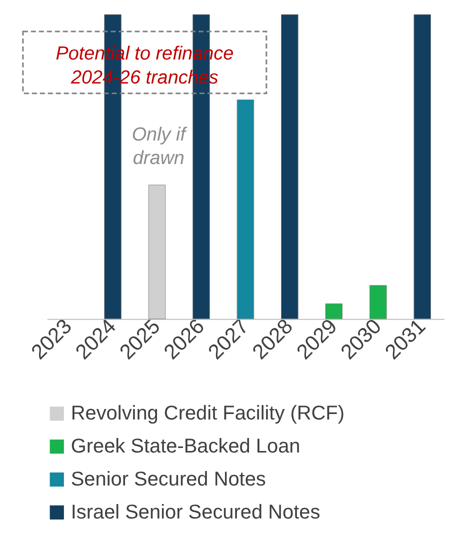  What do you see at coordinates (185, 447) in the screenshot?
I see `legend-label: Greek State-Backed Loan` at bounding box center [185, 447].